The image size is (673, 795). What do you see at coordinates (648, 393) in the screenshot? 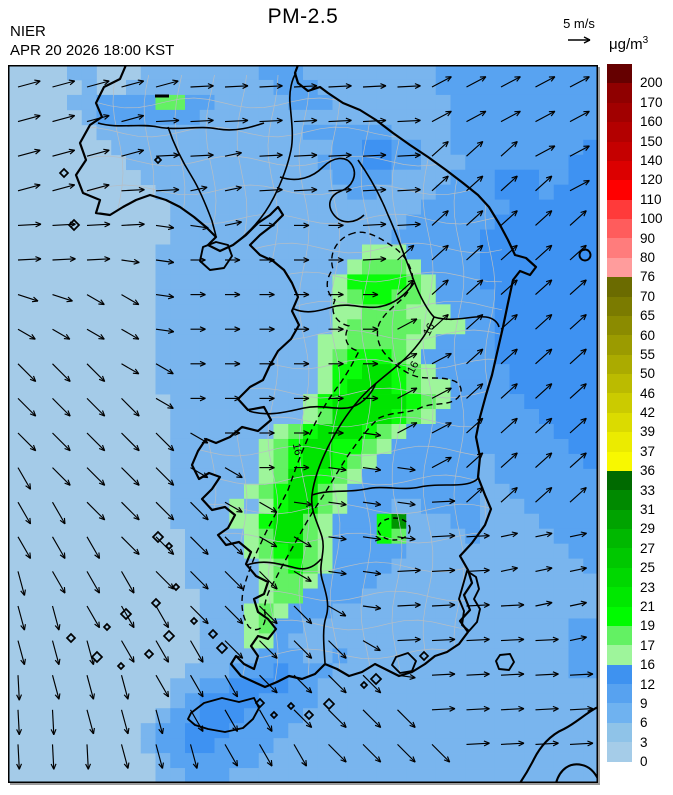
I see `colorbar-tick-label: 46` at bounding box center [648, 393].